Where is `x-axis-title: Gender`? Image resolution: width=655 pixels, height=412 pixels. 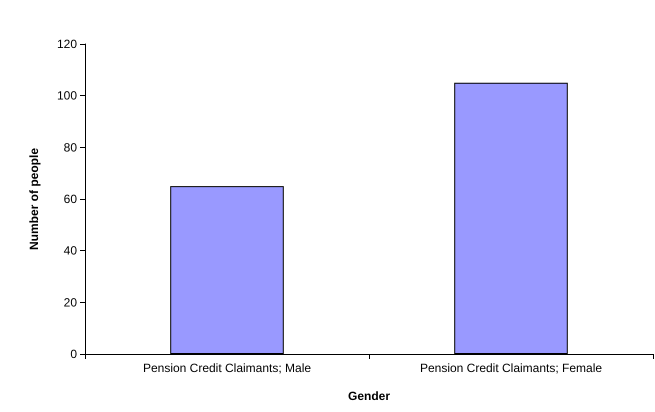 x-axis-title: Gender is located at coordinates (369, 396).